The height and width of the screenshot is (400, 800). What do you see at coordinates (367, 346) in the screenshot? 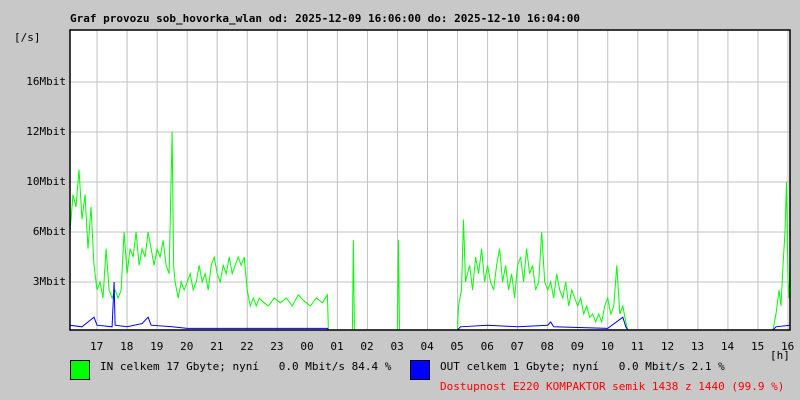
I see `x-tick-label: 02` at bounding box center [367, 346].